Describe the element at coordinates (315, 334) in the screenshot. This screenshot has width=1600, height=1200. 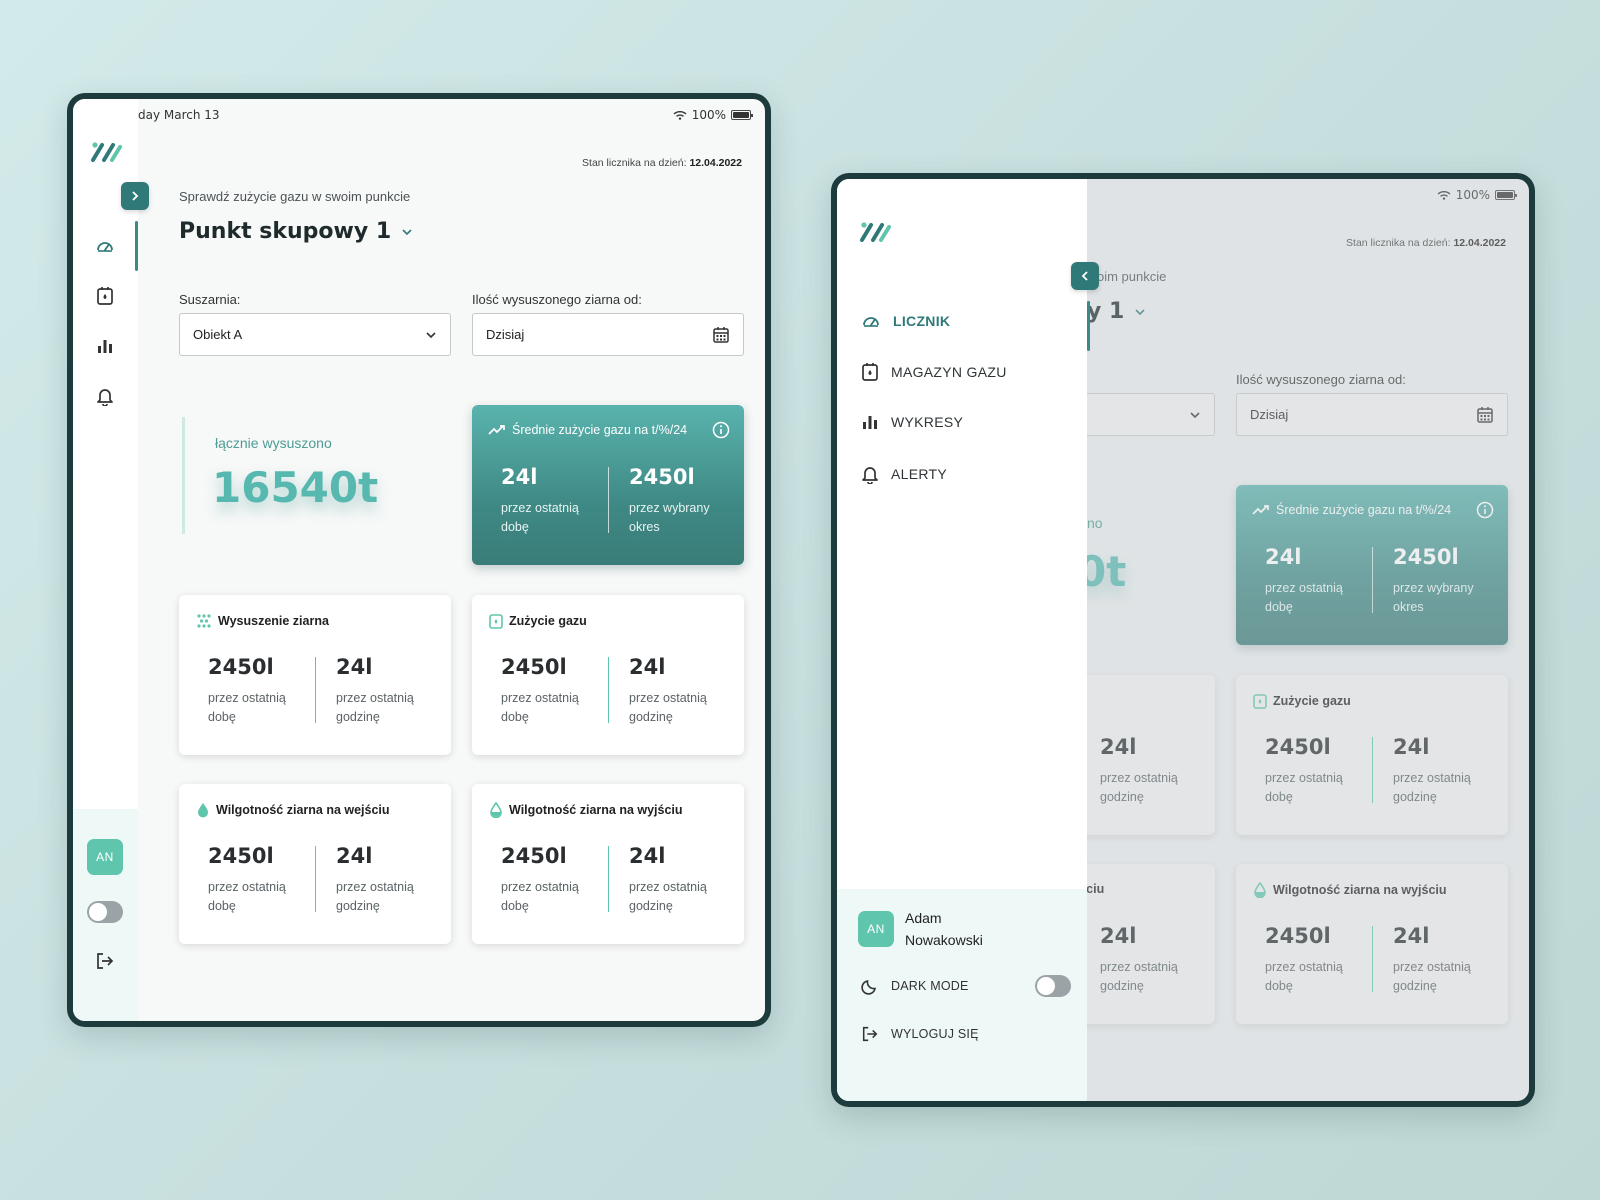
I see `dryer-select: Obiekt A` at that location.